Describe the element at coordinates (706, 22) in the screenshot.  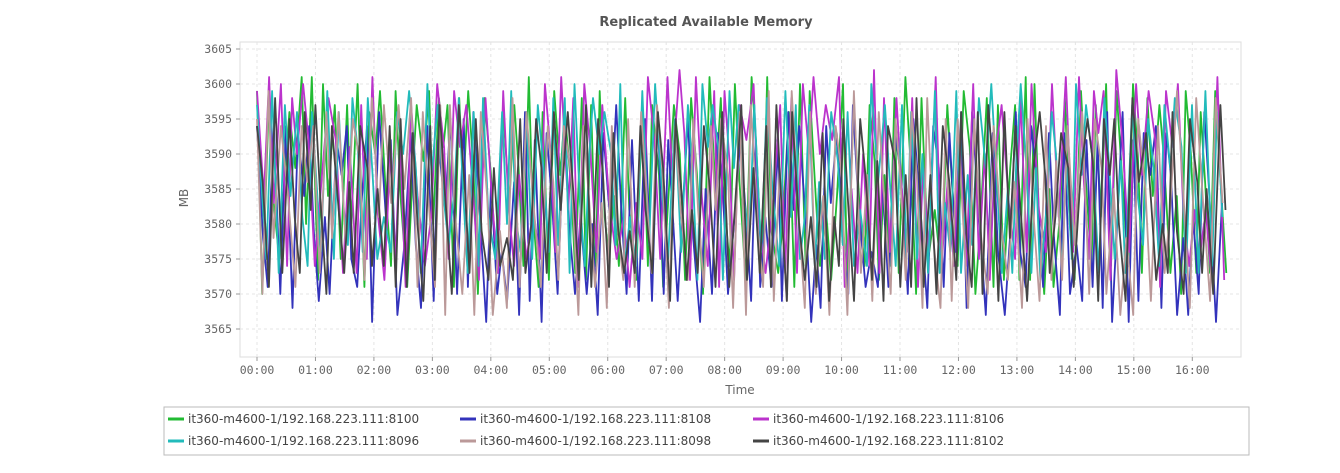
I see `chart-title: Replicated Available Memory` at that location.